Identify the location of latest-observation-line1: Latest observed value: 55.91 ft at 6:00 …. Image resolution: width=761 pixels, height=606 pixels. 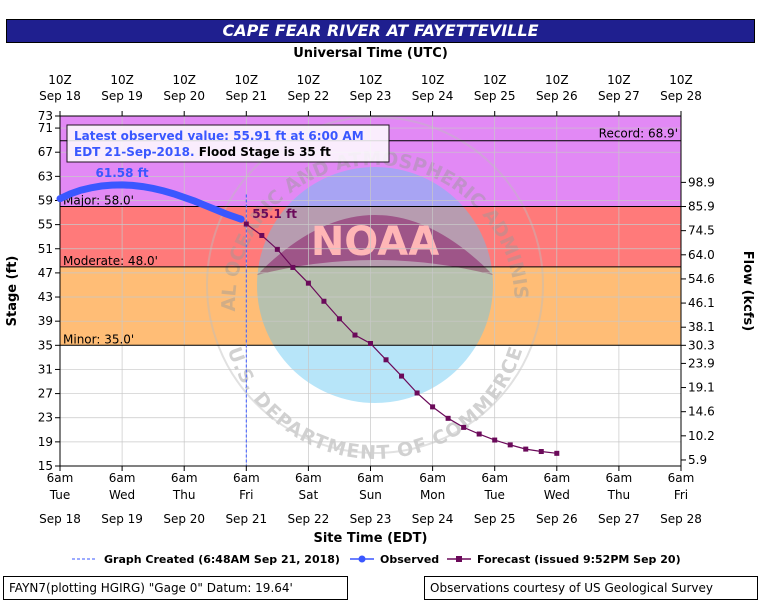
(219, 136).